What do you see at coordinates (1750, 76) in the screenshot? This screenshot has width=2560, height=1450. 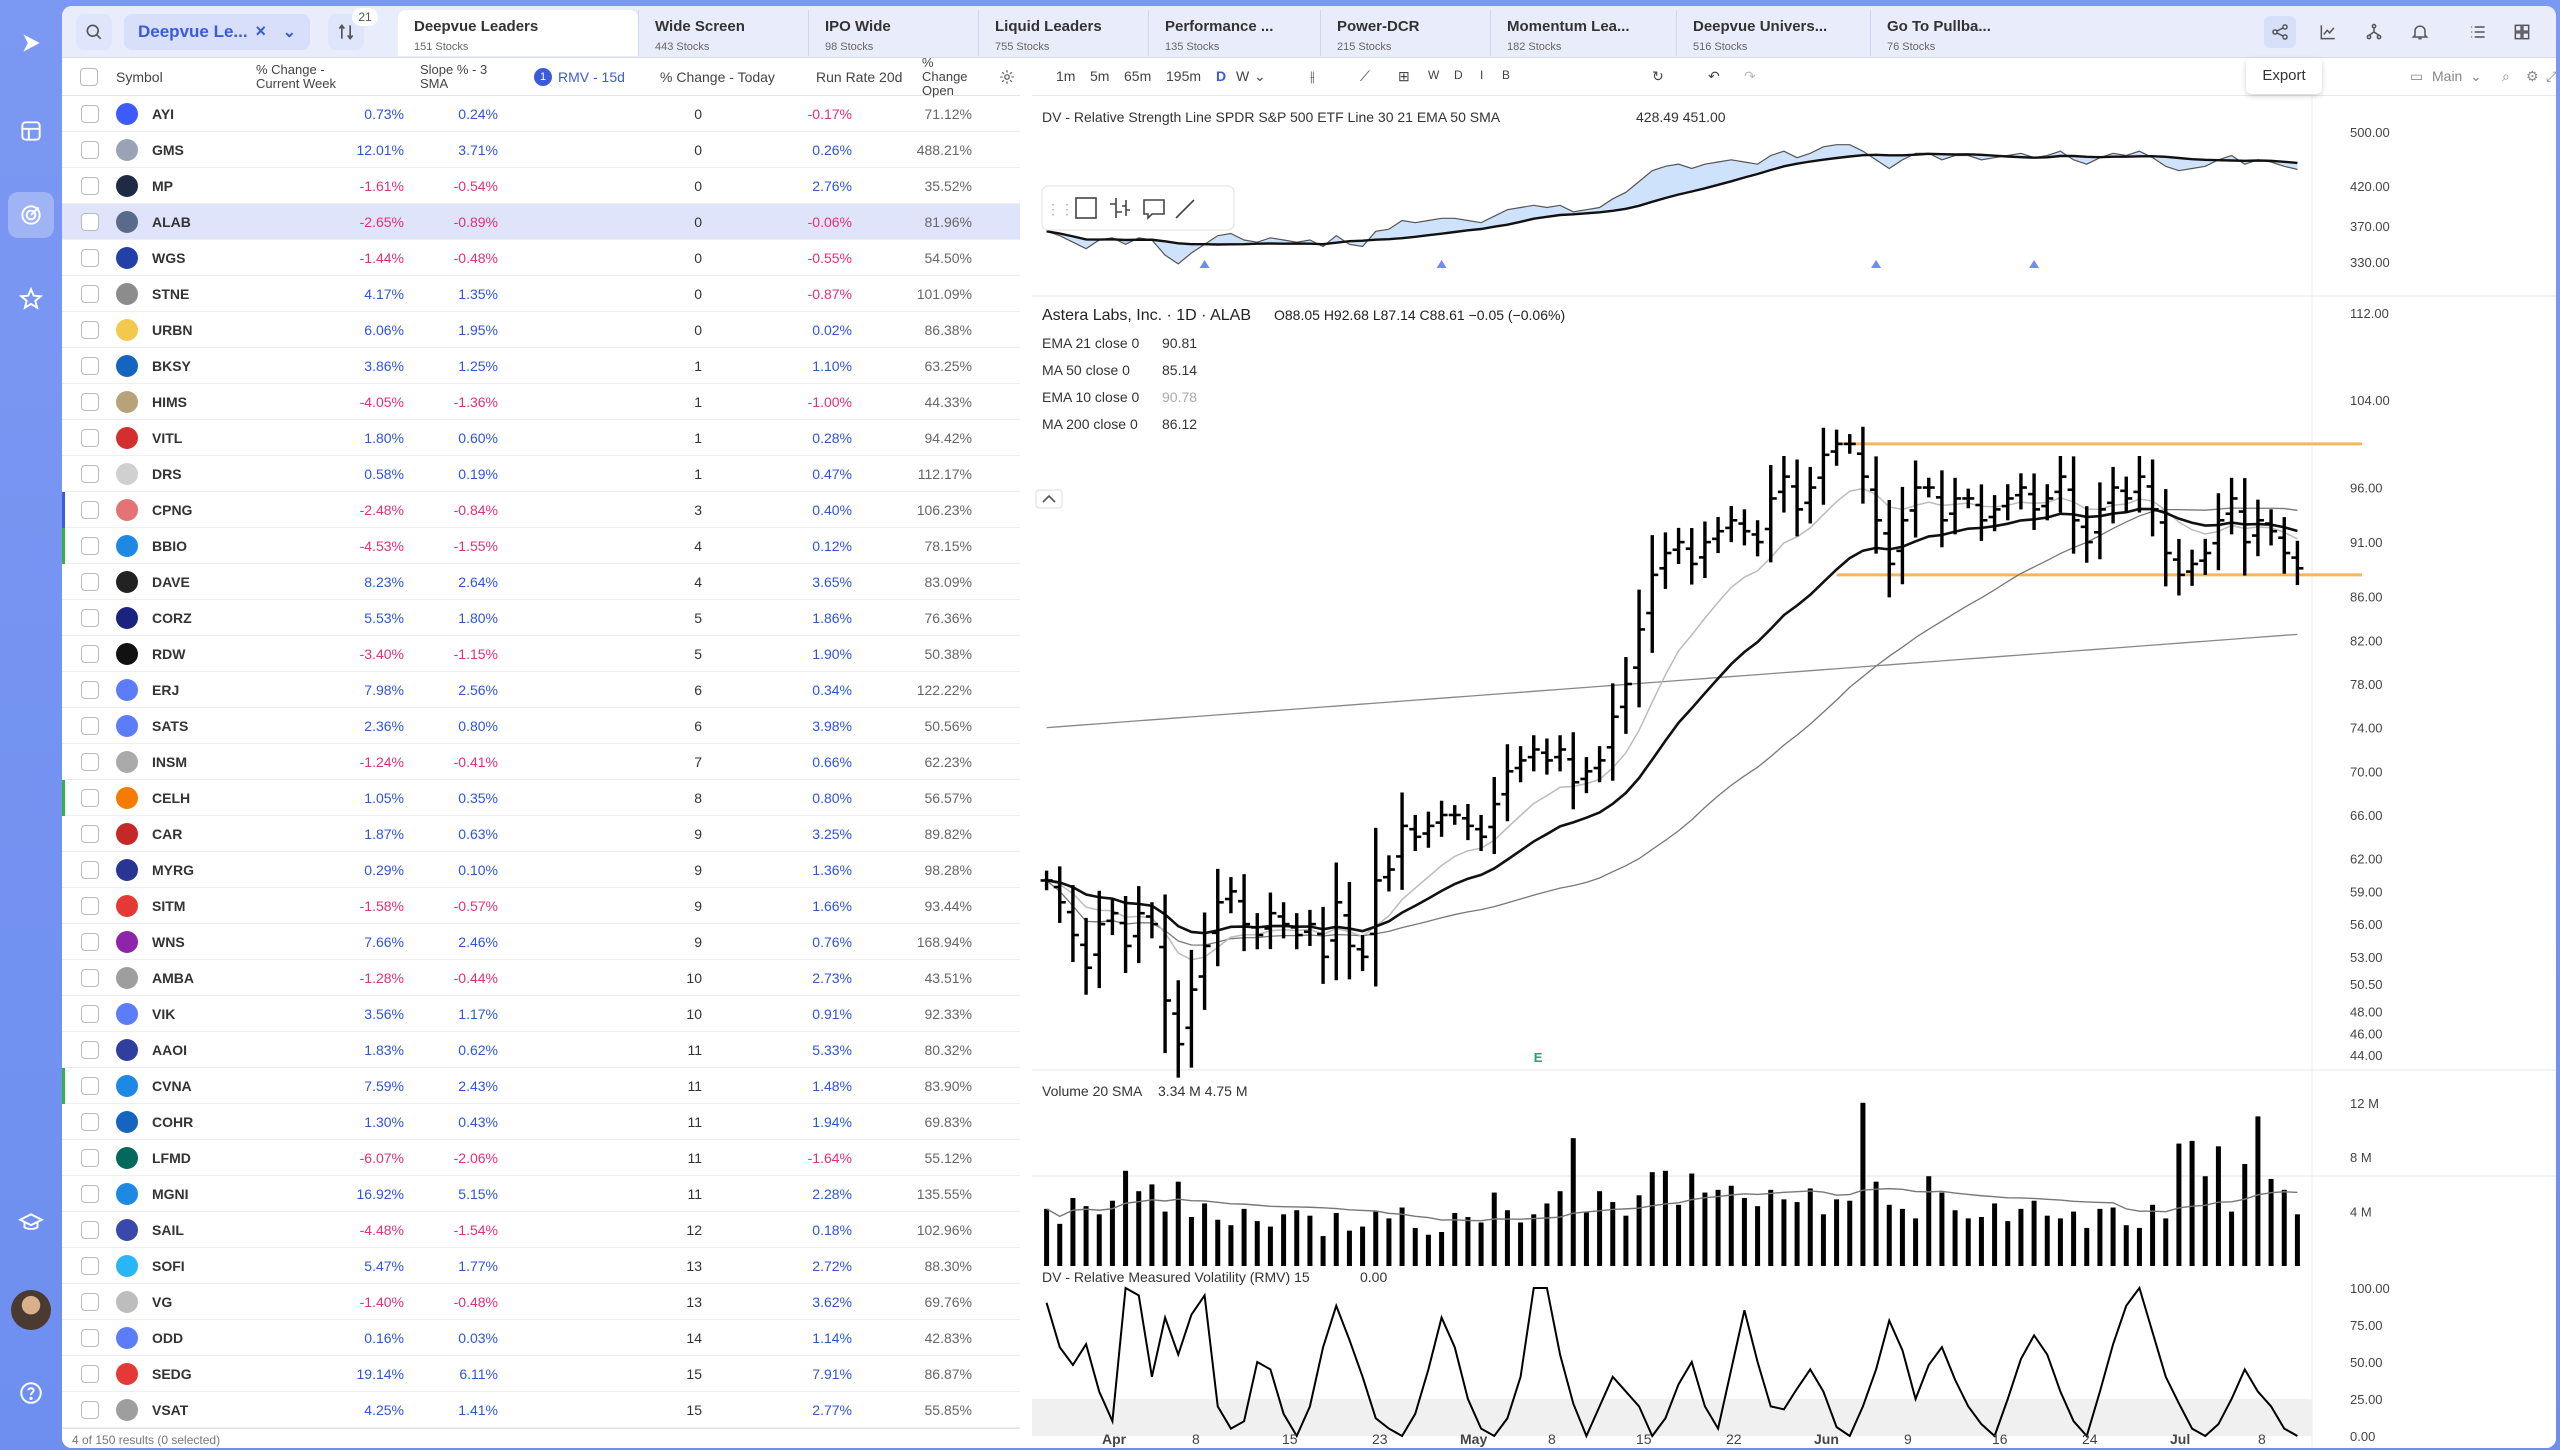 I see `redo-icon: ↷` at bounding box center [1750, 76].